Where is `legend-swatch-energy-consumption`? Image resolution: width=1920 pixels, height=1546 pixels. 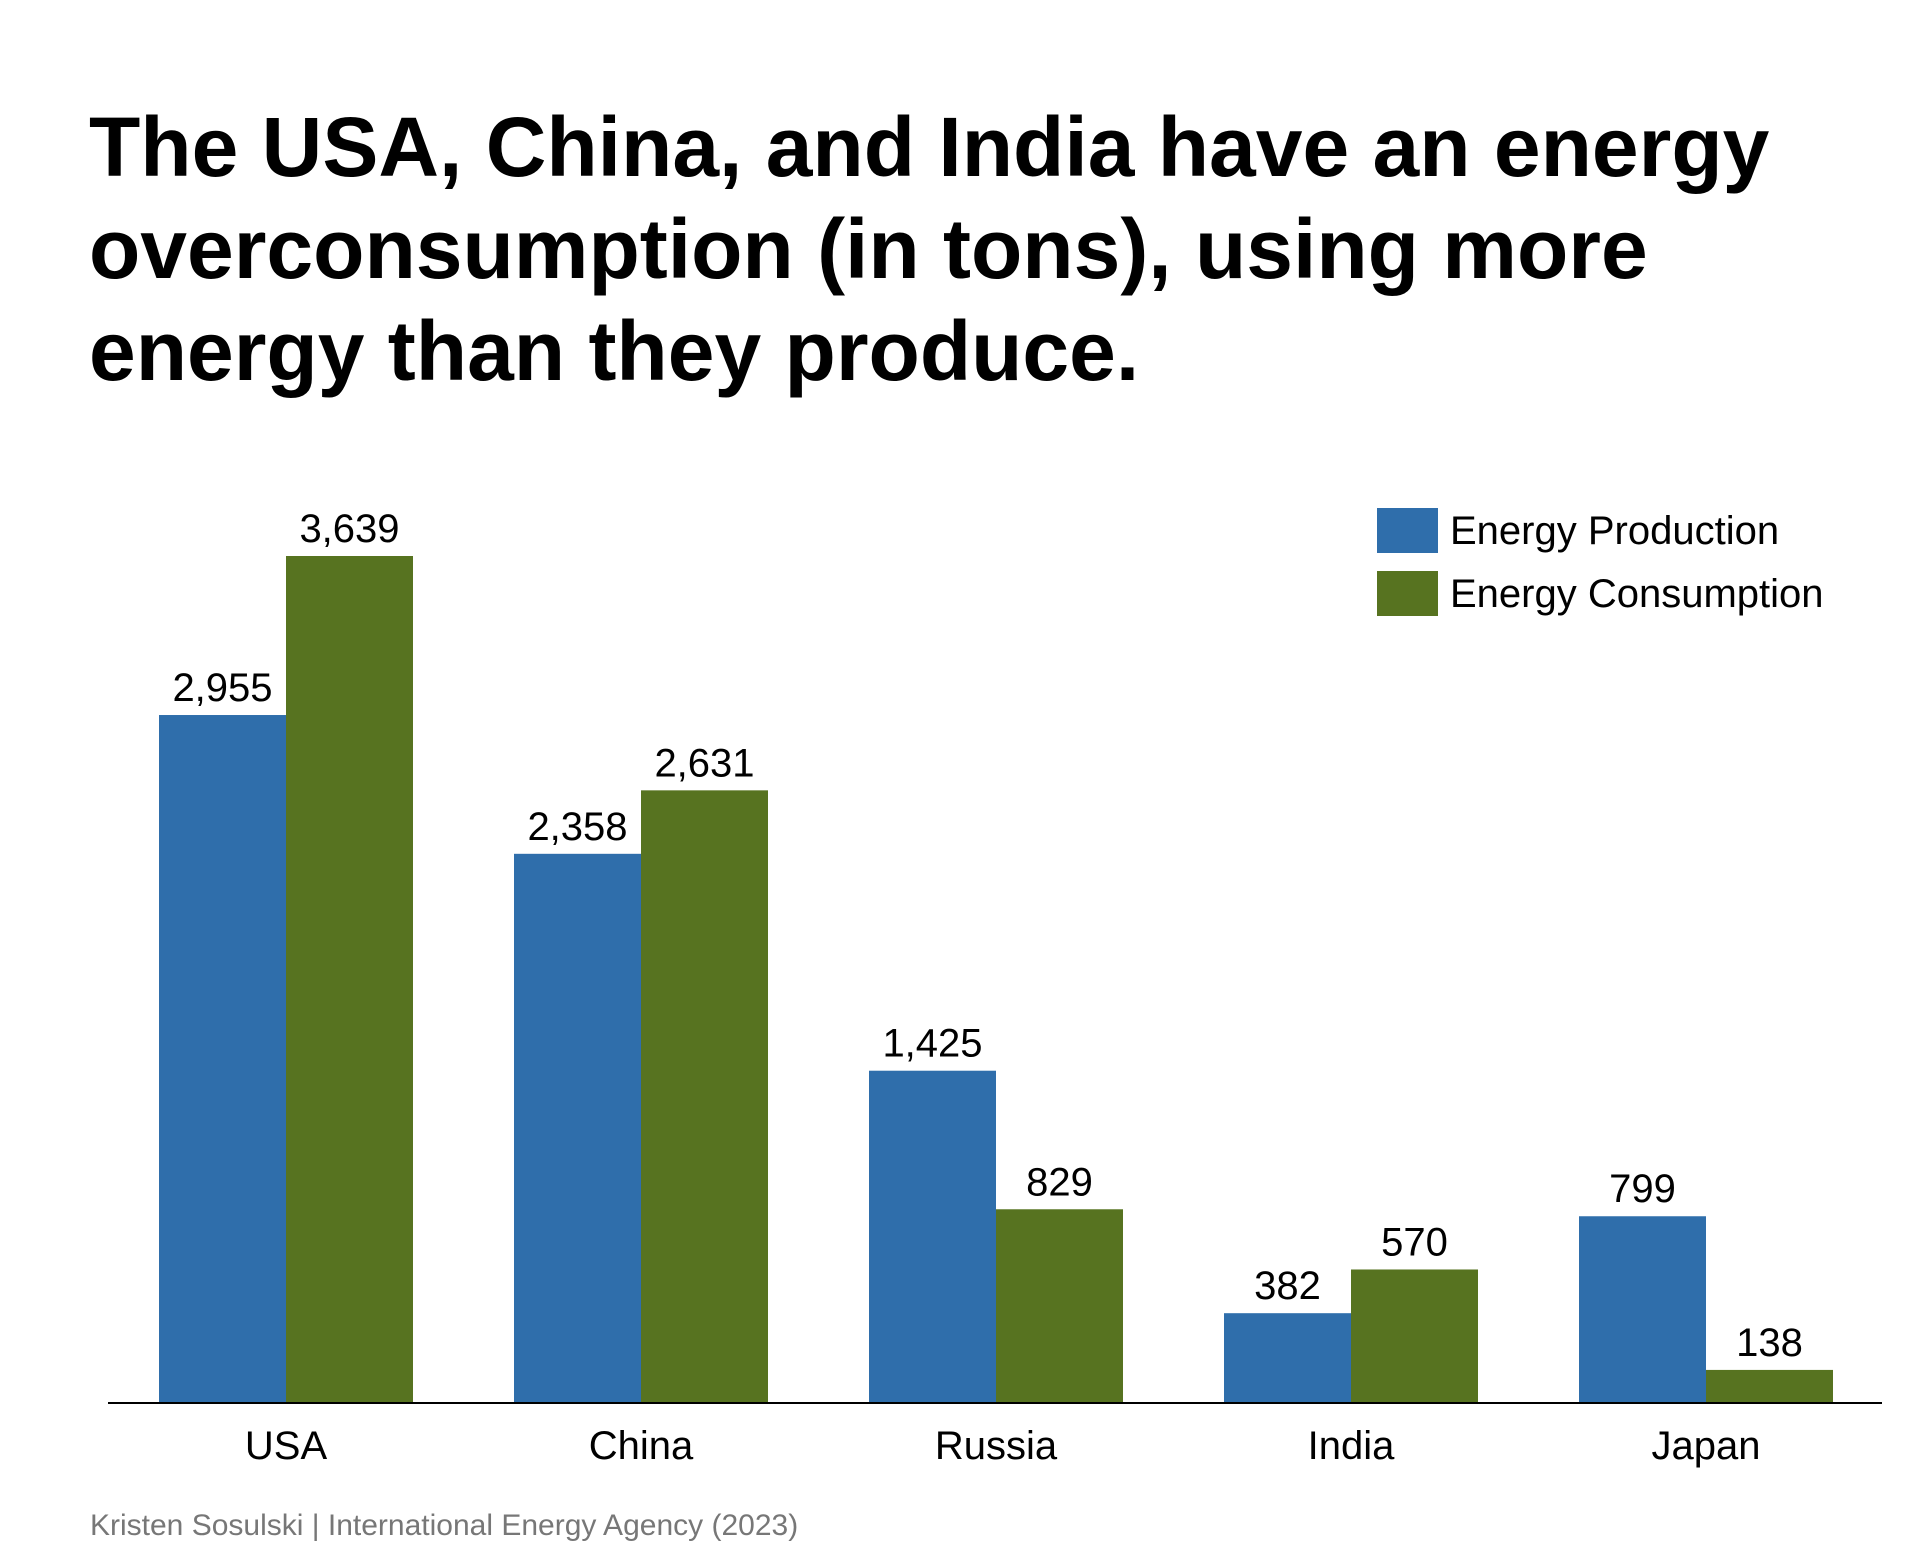
legend-swatch-energy-consumption is located at coordinates (1407, 593).